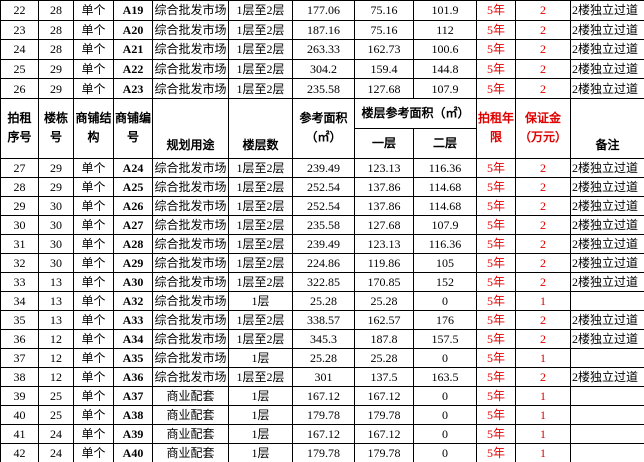 The width and height of the screenshot is (644, 462). What do you see at coordinates (384, 69) in the screenshot?
I see `floor1-area: 159.4` at bounding box center [384, 69].